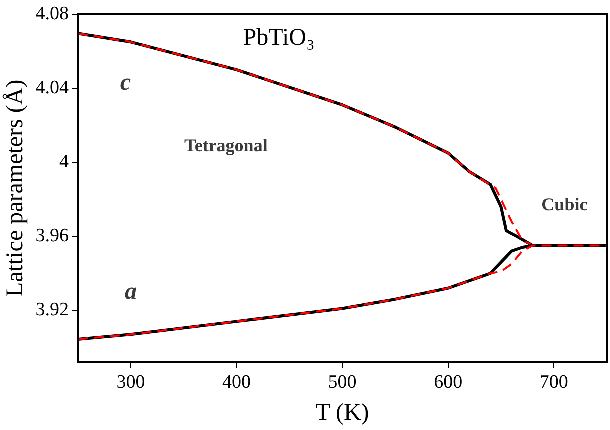 This screenshot has height=430, width=610. Describe the element at coordinates (53, 13) in the screenshot. I see `y-tick-label: 4.08` at that location.